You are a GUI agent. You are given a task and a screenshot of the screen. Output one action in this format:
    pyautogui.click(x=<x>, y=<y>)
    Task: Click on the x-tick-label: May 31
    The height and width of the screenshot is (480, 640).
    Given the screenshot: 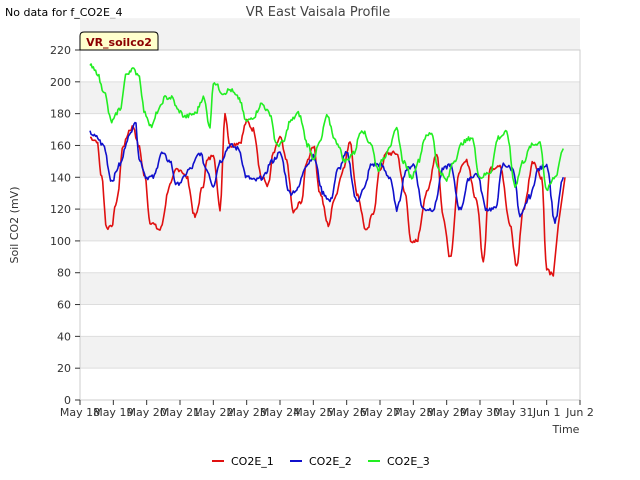 What is the action you would take?
    pyautogui.click(x=513, y=412)
    